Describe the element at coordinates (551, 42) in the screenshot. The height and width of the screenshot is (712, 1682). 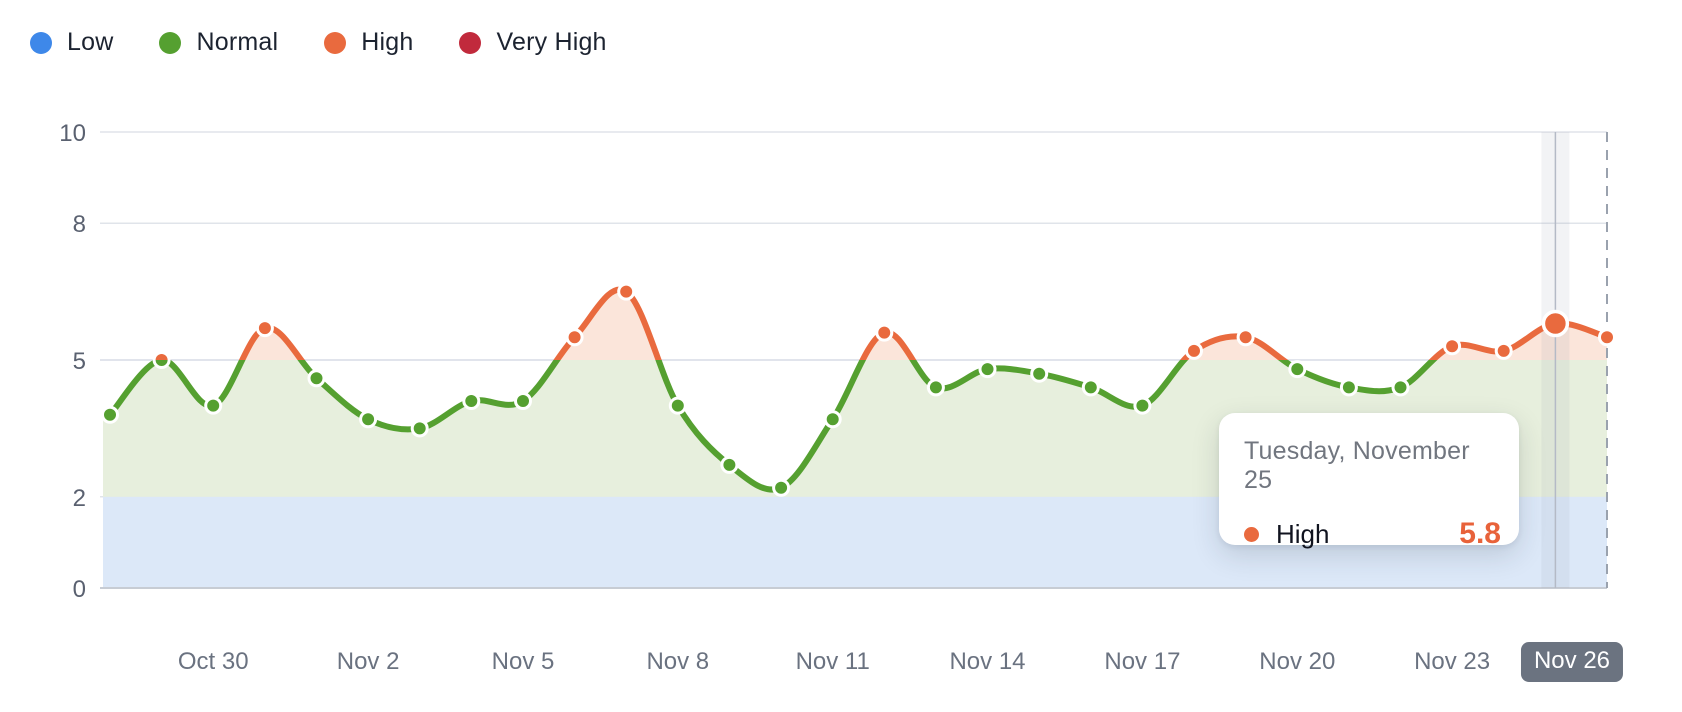
I see `legend-label: Very High` at that location.